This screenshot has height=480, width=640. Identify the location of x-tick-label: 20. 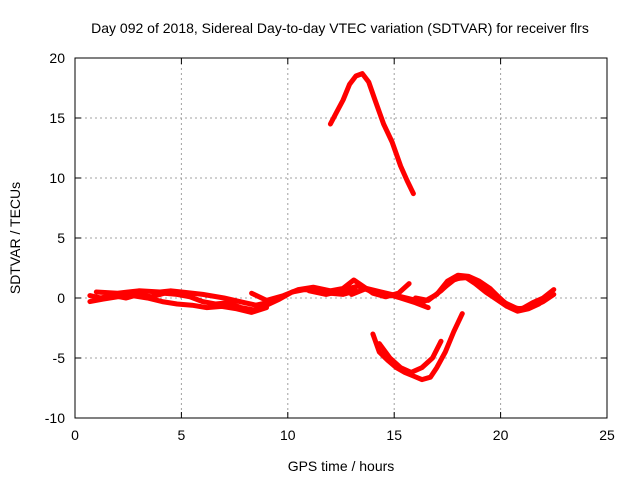
(501, 435).